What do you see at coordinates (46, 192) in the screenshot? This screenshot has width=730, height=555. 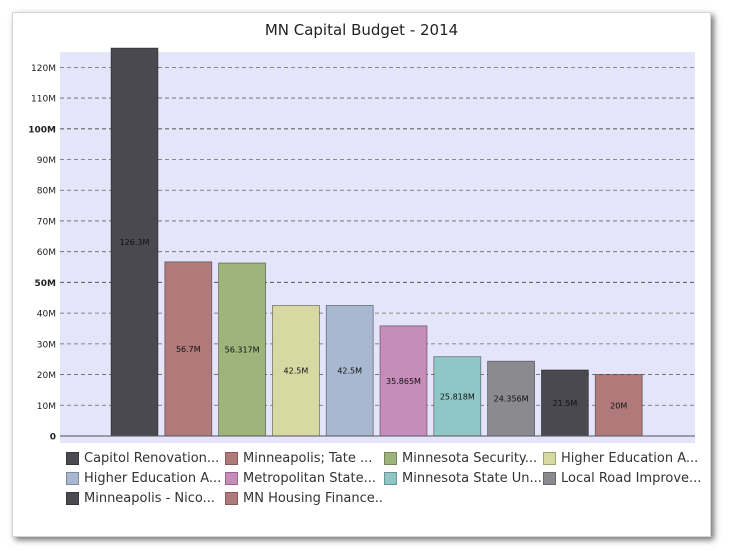 I see `y-tick-label: 80M` at bounding box center [46, 192].